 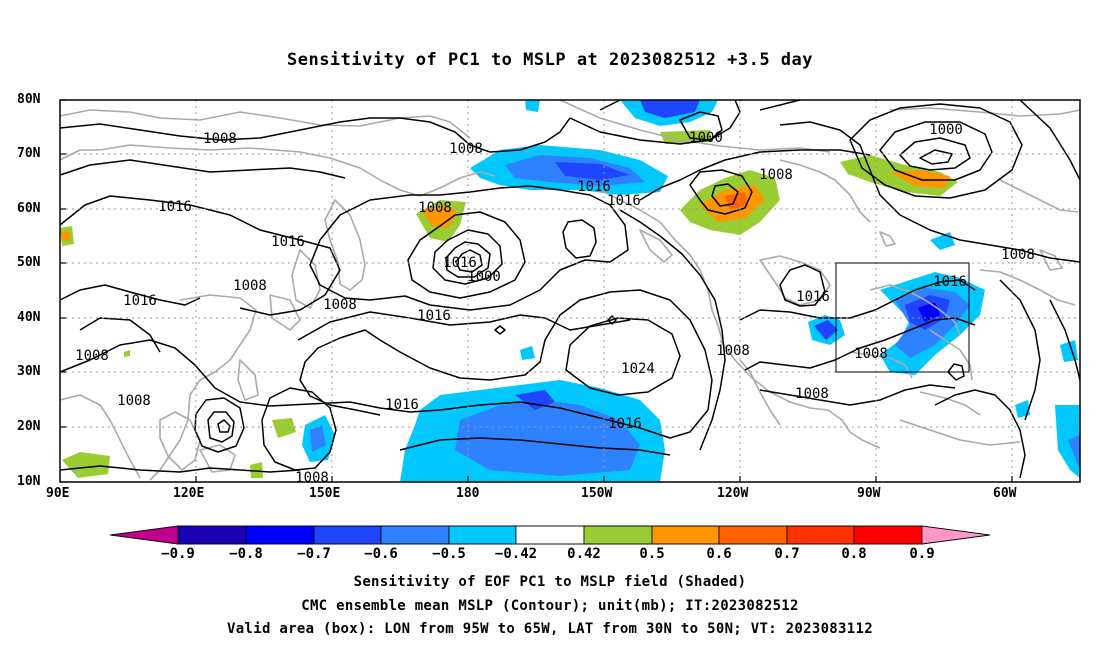 I want to click on lat-label-40n: 40N, so click(x=29, y=317).